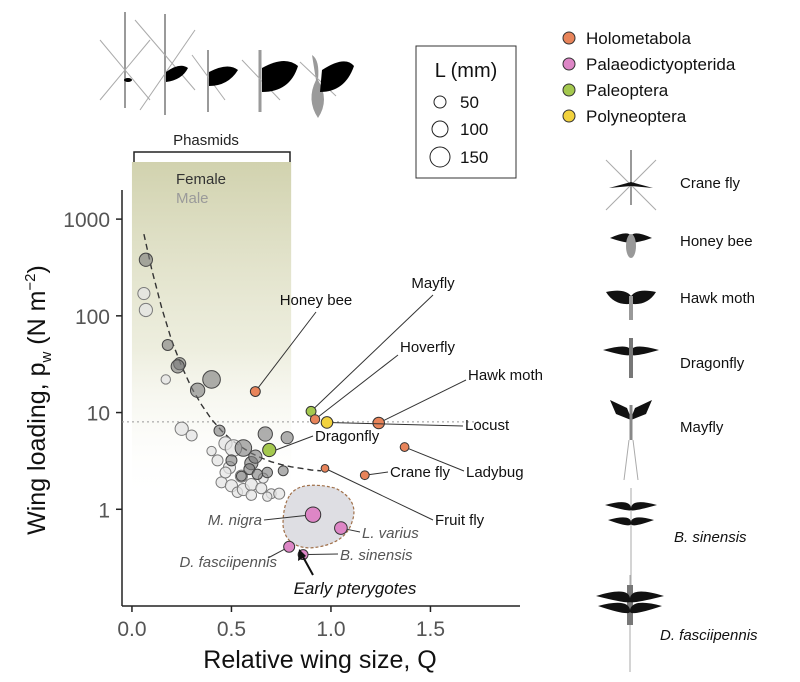 The image size is (800, 682). Describe the element at coordinates (347, 436) in the screenshot. I see `point-label-dragonfly: Dragonfly` at that location.